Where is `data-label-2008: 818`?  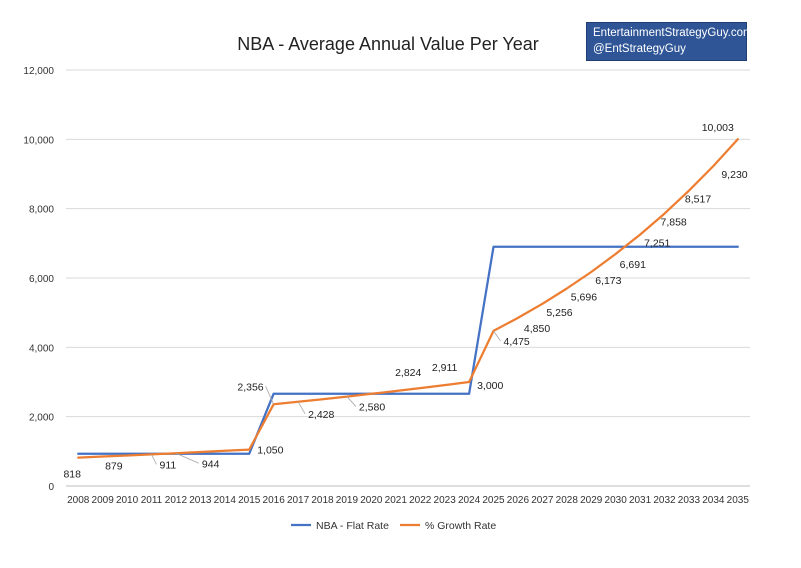 data-label-2008: 818 is located at coordinates (72, 475).